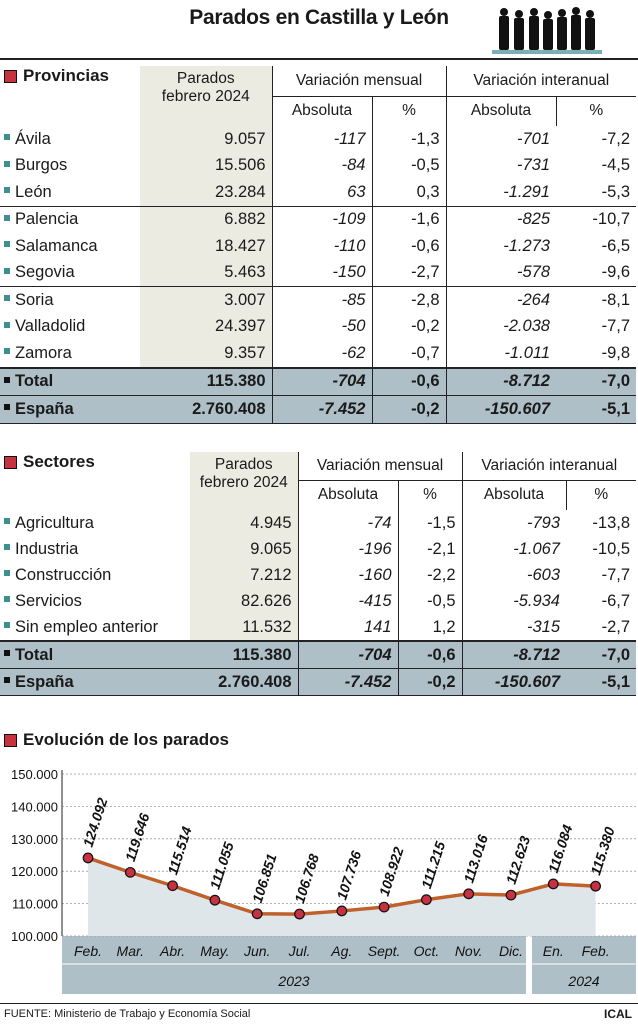  What do you see at coordinates (214, 951) in the screenshot?
I see `x-tick-label: May.` at bounding box center [214, 951].